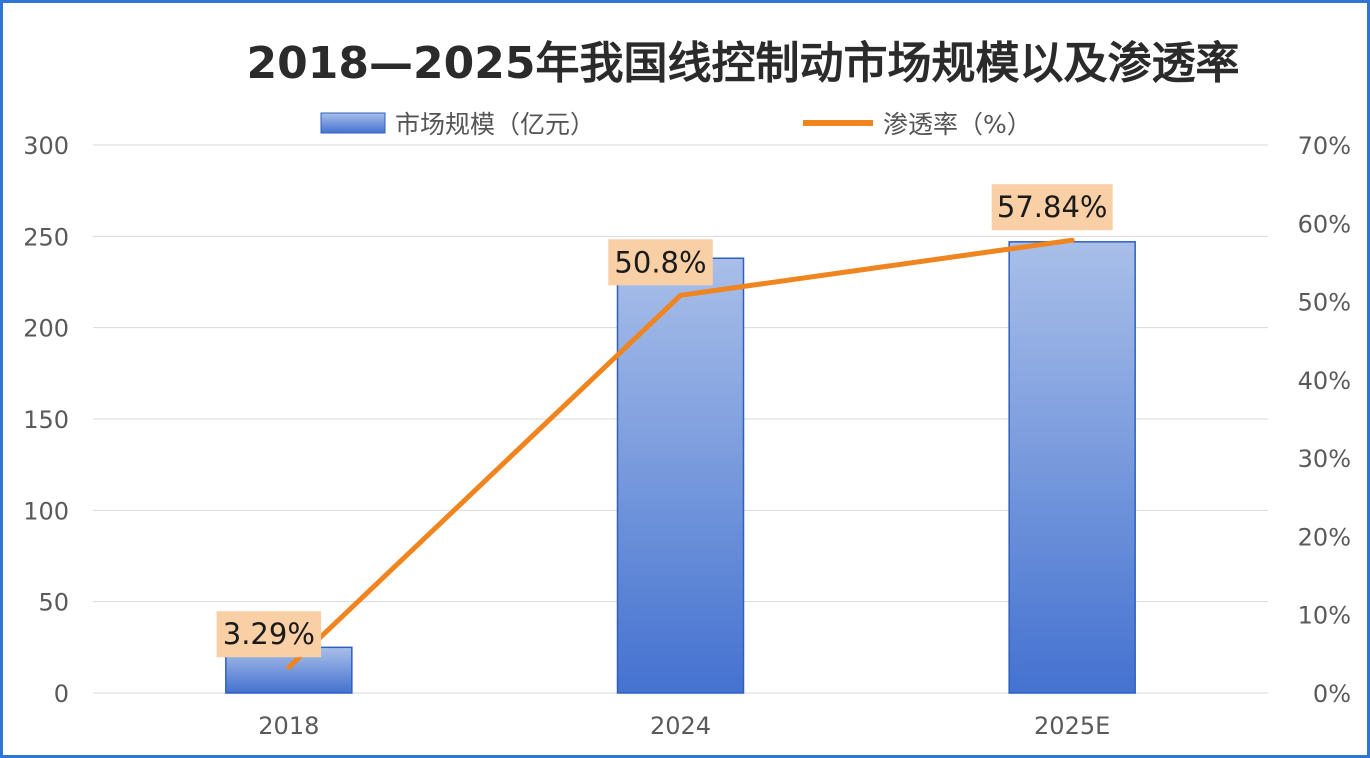  I want to click on legend: 市场规模（亿元） 渗透率（%）, so click(676, 124).